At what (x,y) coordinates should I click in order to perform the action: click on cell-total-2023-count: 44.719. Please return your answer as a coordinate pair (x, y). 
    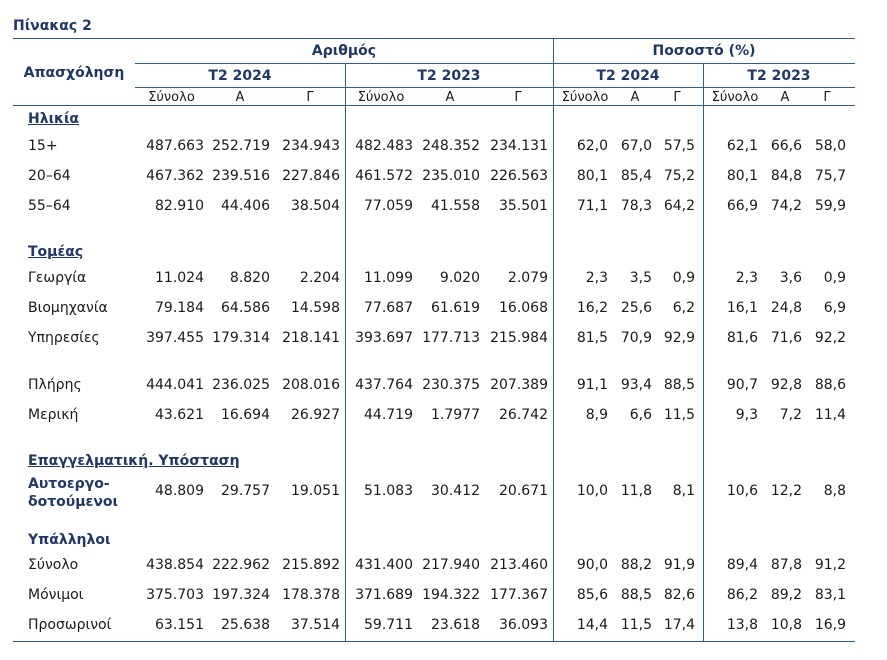
    Looking at the image, I should click on (388, 415).